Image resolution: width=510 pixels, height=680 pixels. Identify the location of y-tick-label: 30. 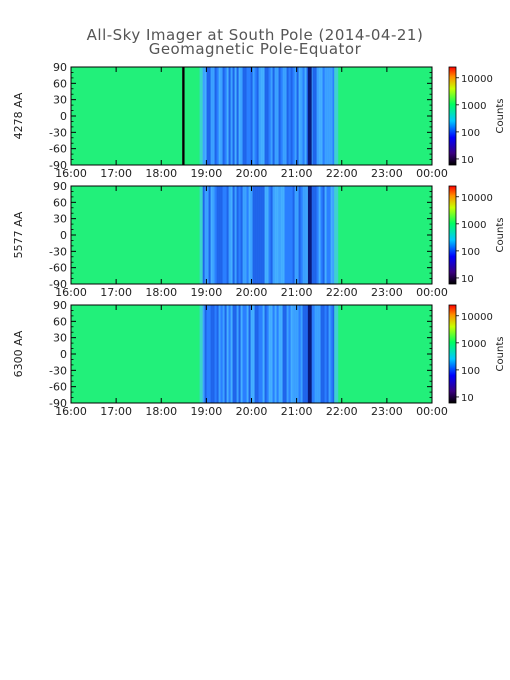
(60, 100).